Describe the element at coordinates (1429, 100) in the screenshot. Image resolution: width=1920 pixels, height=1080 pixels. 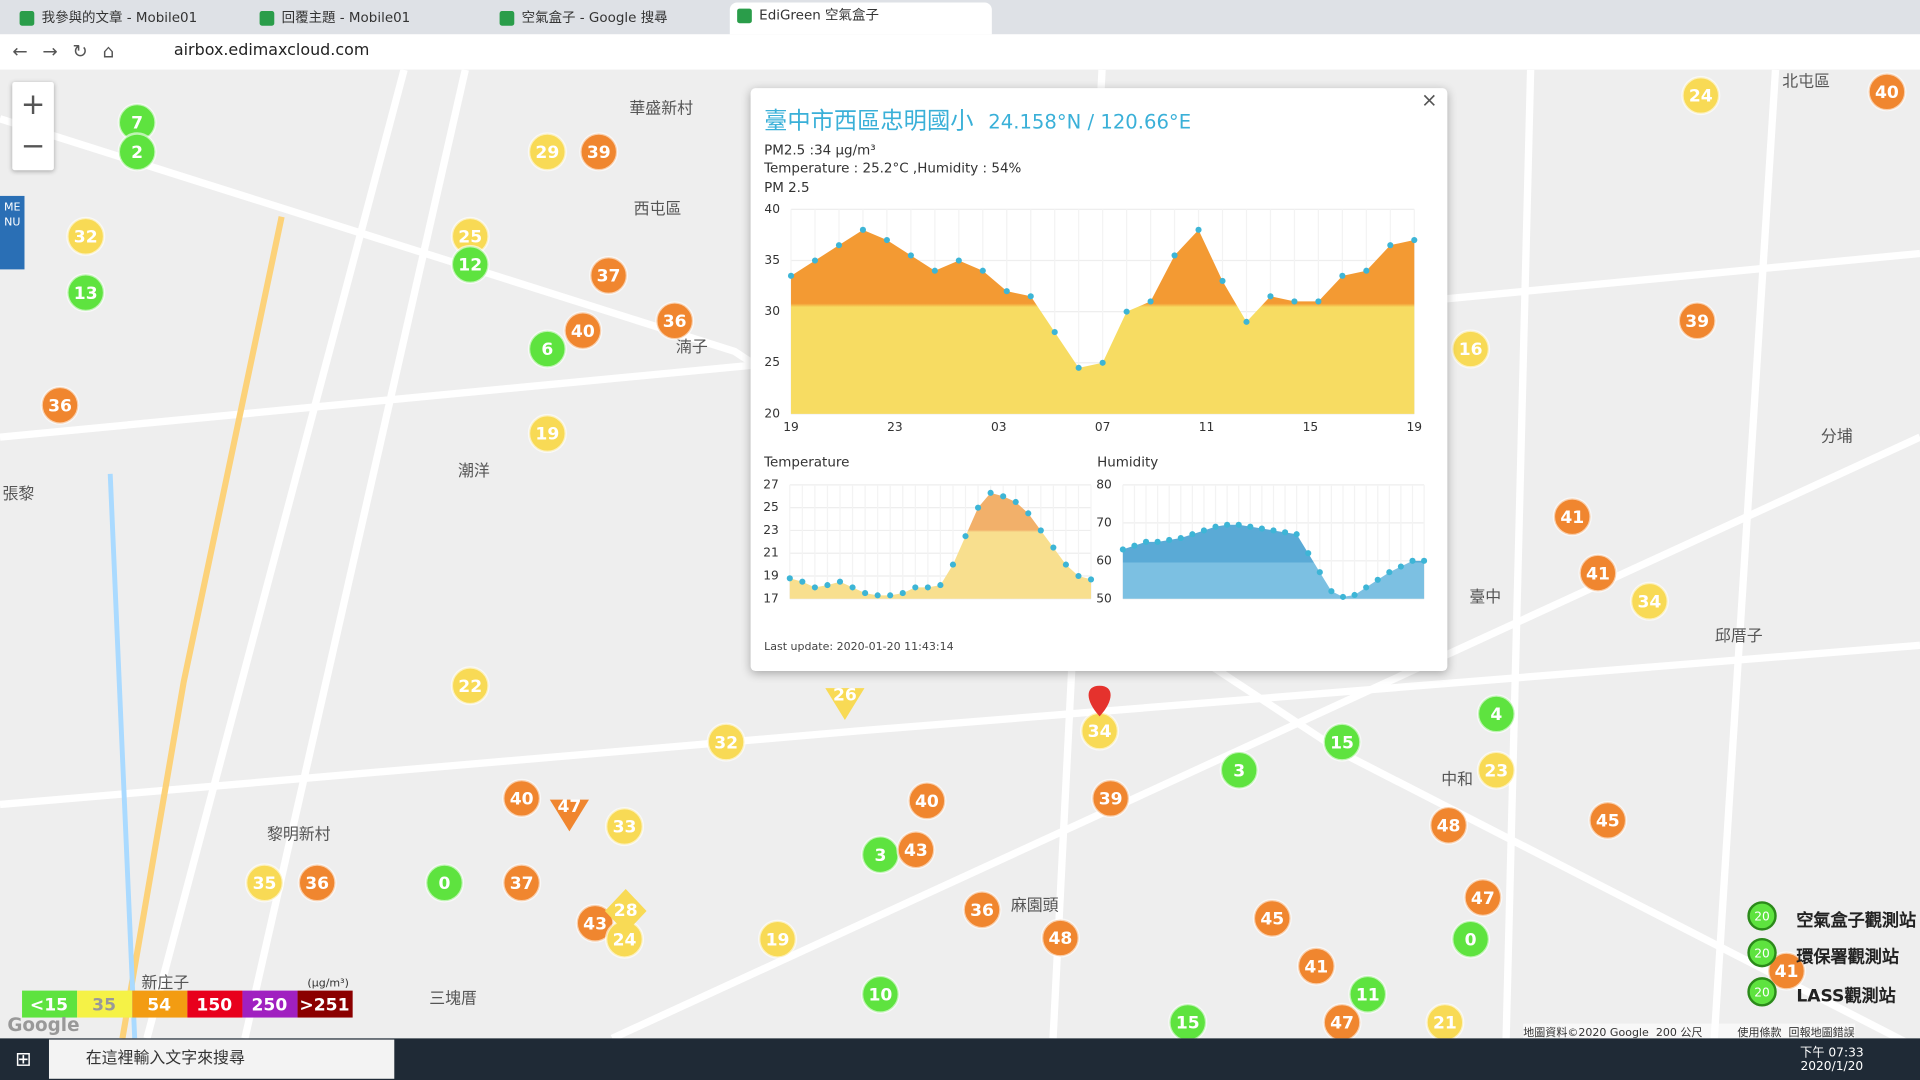
I see `close: ×` at that location.